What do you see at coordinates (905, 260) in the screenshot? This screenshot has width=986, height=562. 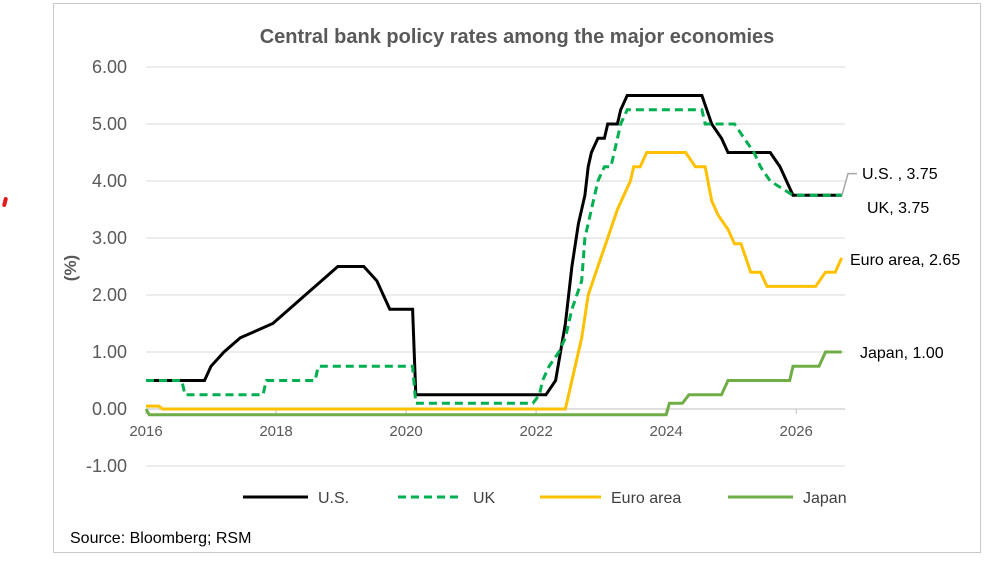 I see `annotation-euro-area: Euro area, 2.65` at bounding box center [905, 260].